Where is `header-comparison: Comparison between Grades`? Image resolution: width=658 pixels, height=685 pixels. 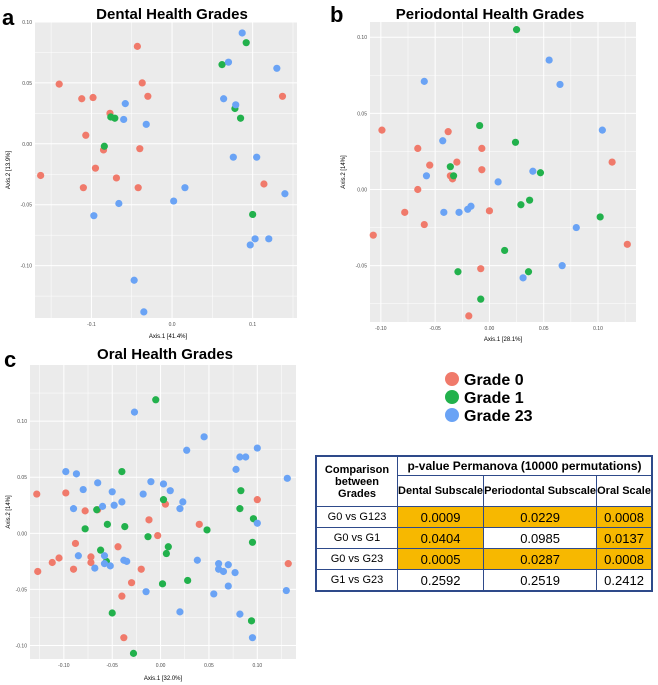 header-comparison: Comparison between Grades is located at coordinates (356, 481).